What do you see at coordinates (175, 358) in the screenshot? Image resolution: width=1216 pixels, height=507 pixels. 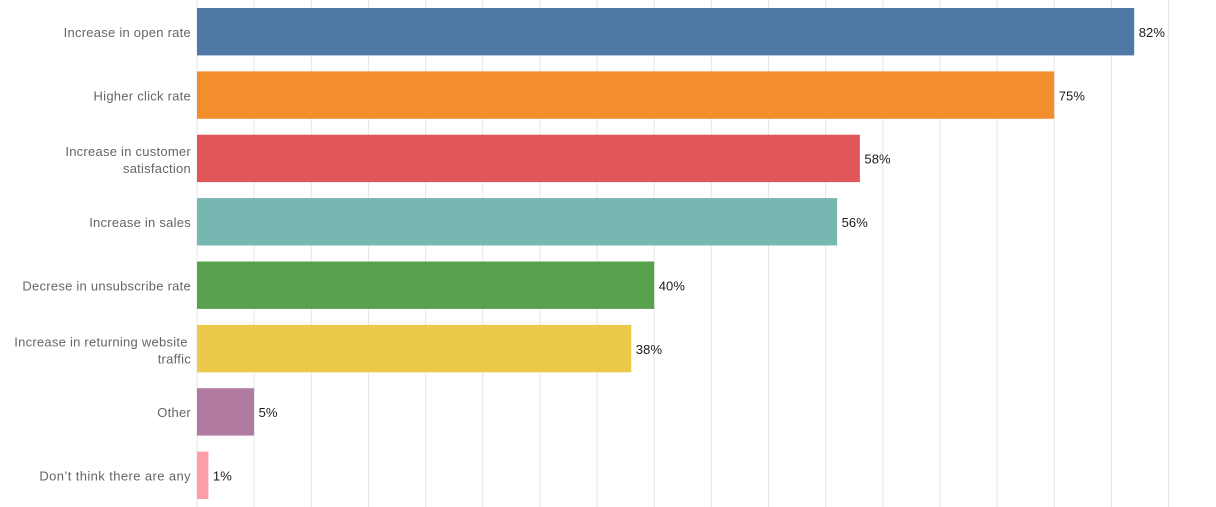 I see `svg-text: traffic` at bounding box center [175, 358].